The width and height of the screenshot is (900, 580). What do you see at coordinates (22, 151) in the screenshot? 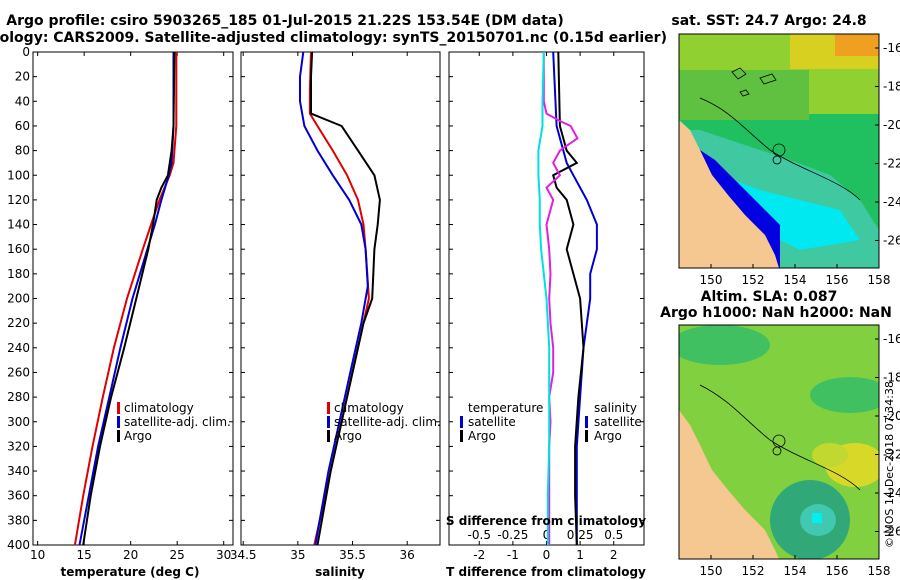
I see `depth-tick-label: 80` at bounding box center [22, 151].